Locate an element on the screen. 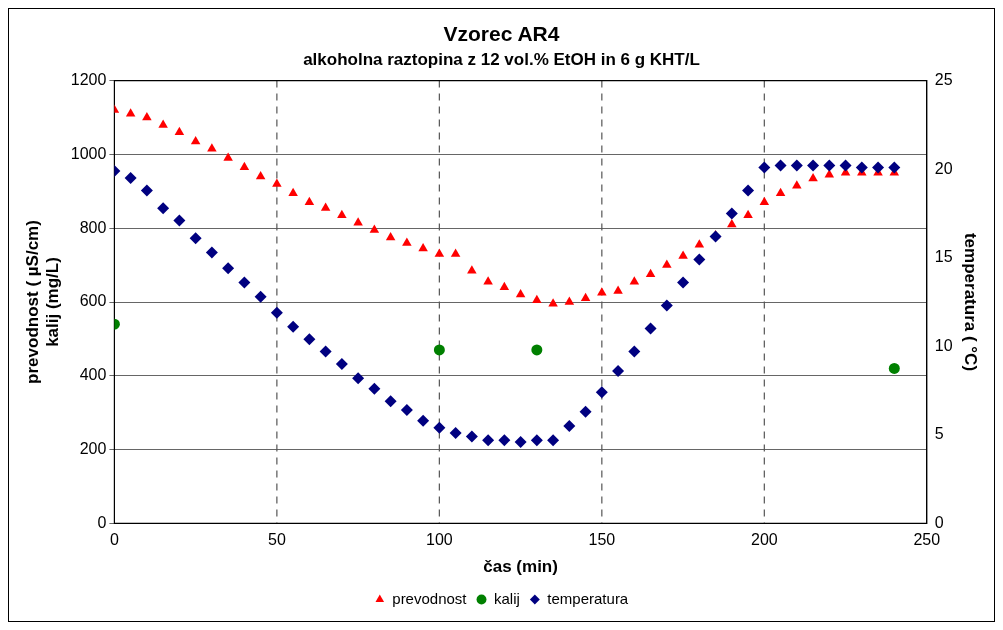 The image size is (1003, 630). y-tick-label: 1000 is located at coordinates (88, 153).